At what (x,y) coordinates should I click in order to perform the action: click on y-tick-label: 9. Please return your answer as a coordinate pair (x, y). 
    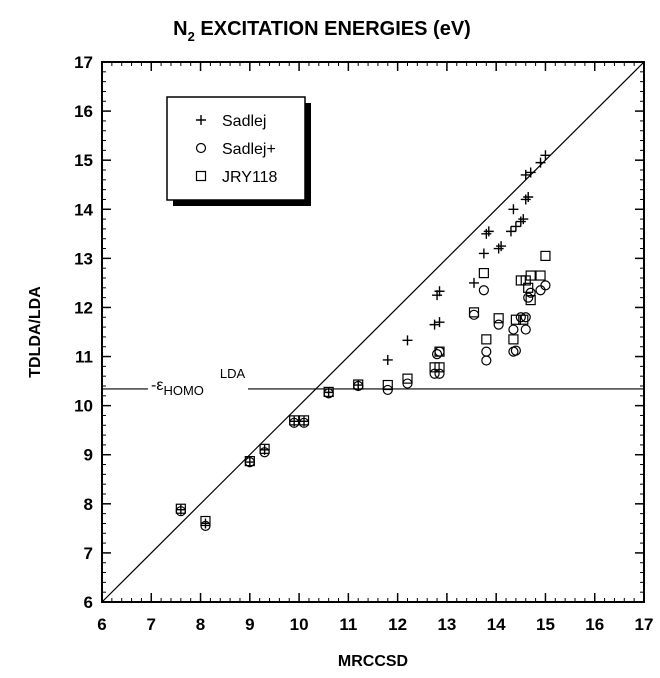
    Looking at the image, I should click on (88, 455).